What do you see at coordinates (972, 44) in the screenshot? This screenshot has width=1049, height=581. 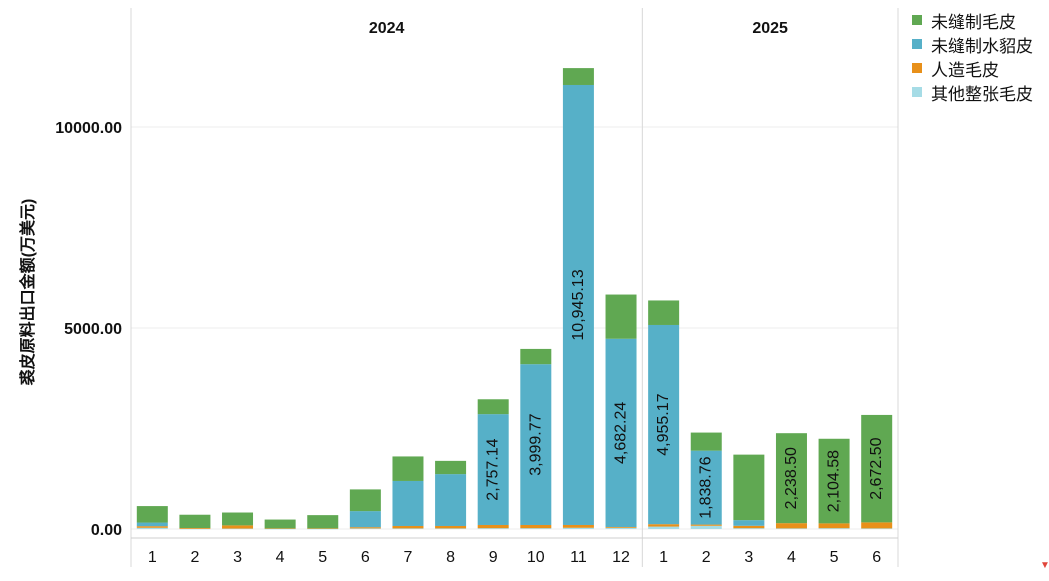 I see `legend-item: 未缝制水貂皮` at bounding box center [972, 44].